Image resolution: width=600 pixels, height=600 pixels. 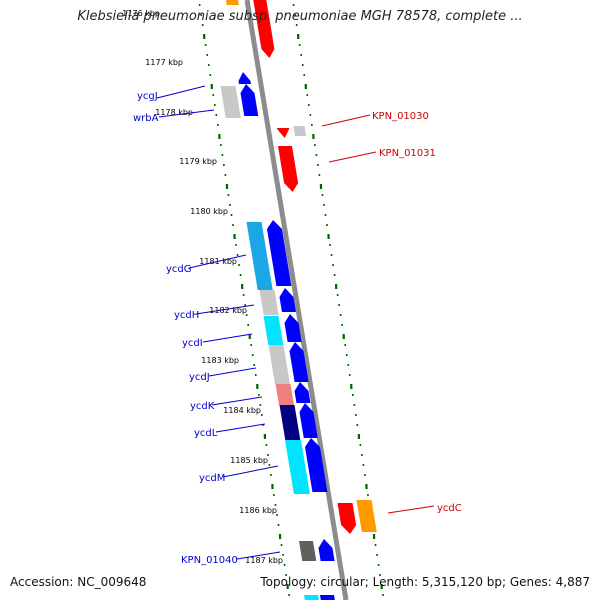 I want to click on tick-label: 1179 kbp, so click(x=198, y=161).